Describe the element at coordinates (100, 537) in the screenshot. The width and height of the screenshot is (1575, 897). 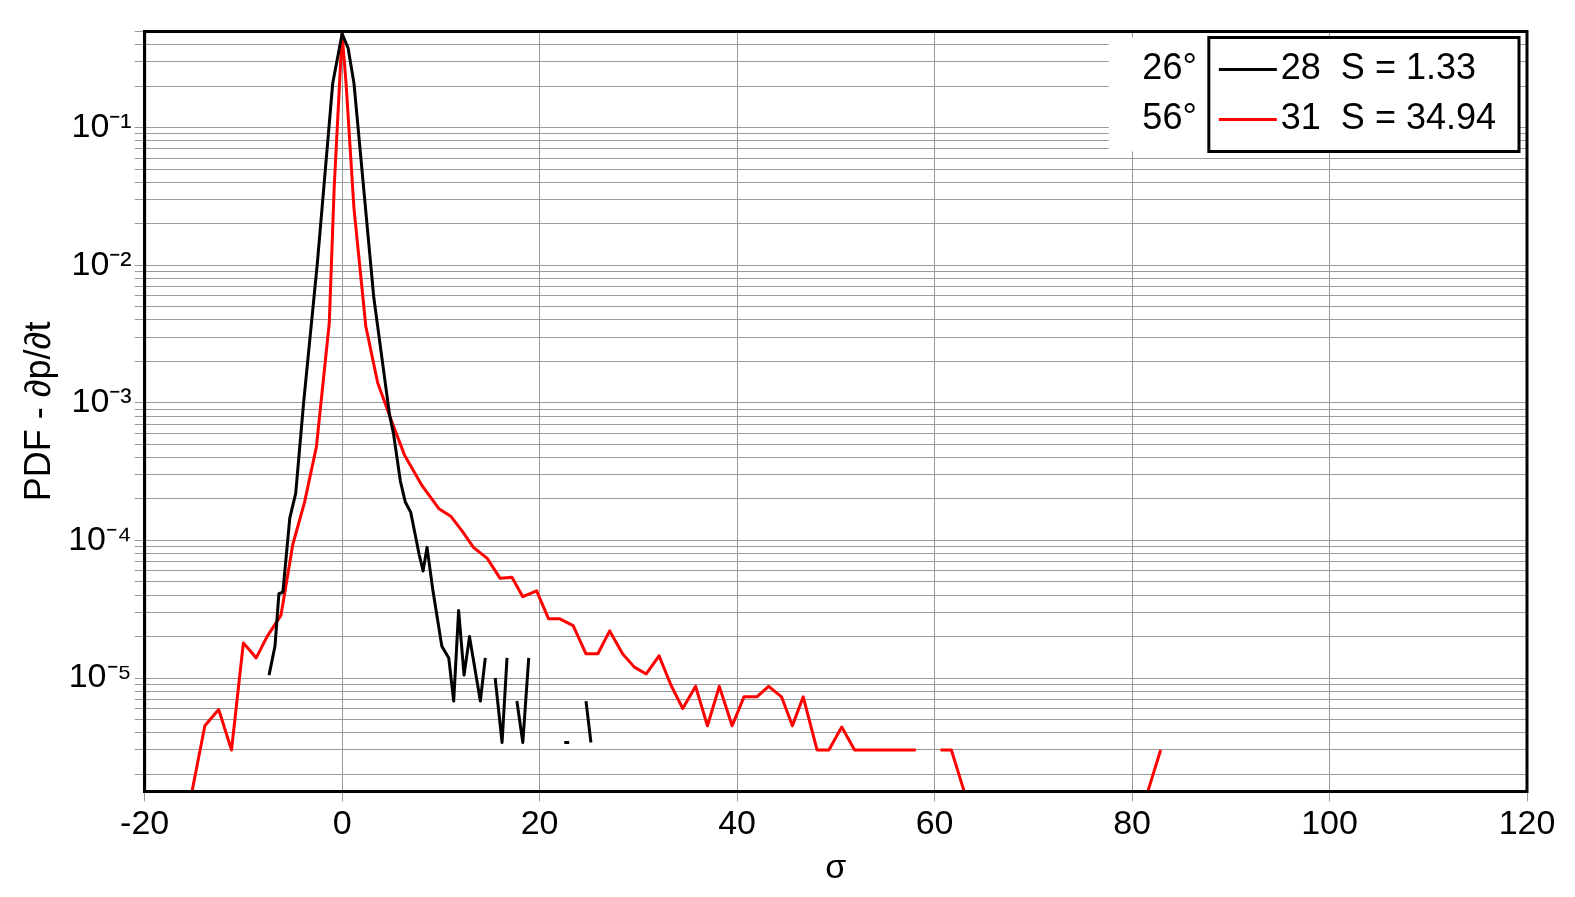
I see `y-tick-label: 10⁻⁴` at that location.